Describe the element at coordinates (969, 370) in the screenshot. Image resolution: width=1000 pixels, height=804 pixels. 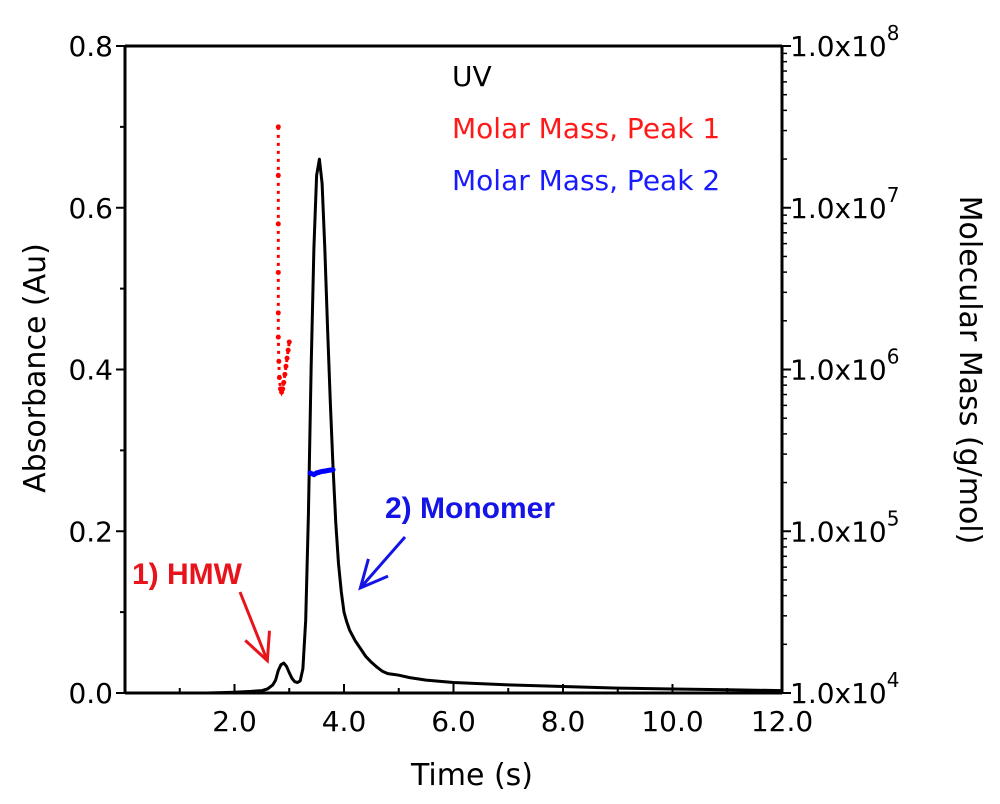
I see `y-right-axis-title: Molecular Mass (g/mol)` at that location.